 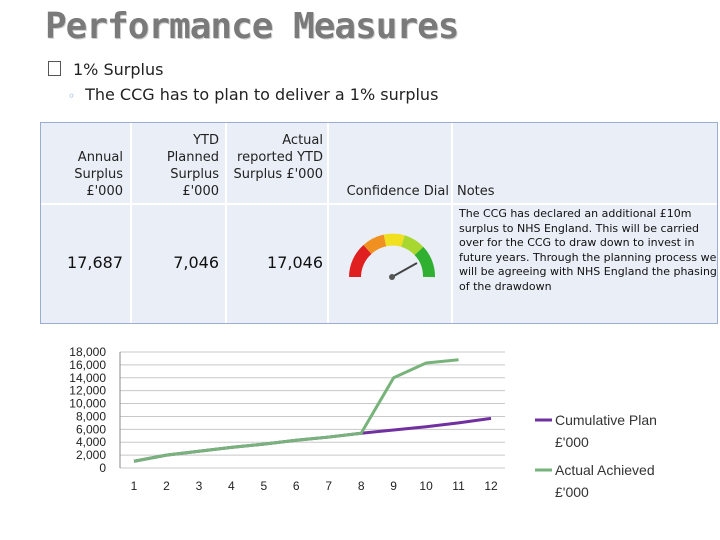 I want to click on y-tick-label: 0, so click(x=102, y=468).